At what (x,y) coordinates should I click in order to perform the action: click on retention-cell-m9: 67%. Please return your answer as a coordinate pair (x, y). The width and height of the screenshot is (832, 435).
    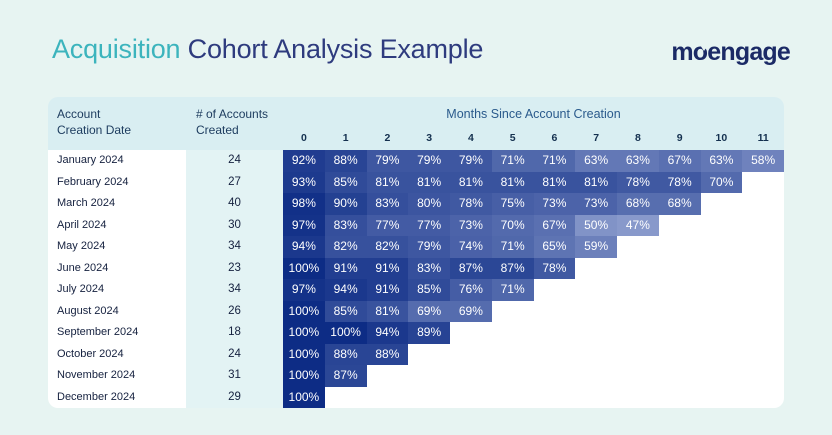
    Looking at the image, I should click on (679, 161).